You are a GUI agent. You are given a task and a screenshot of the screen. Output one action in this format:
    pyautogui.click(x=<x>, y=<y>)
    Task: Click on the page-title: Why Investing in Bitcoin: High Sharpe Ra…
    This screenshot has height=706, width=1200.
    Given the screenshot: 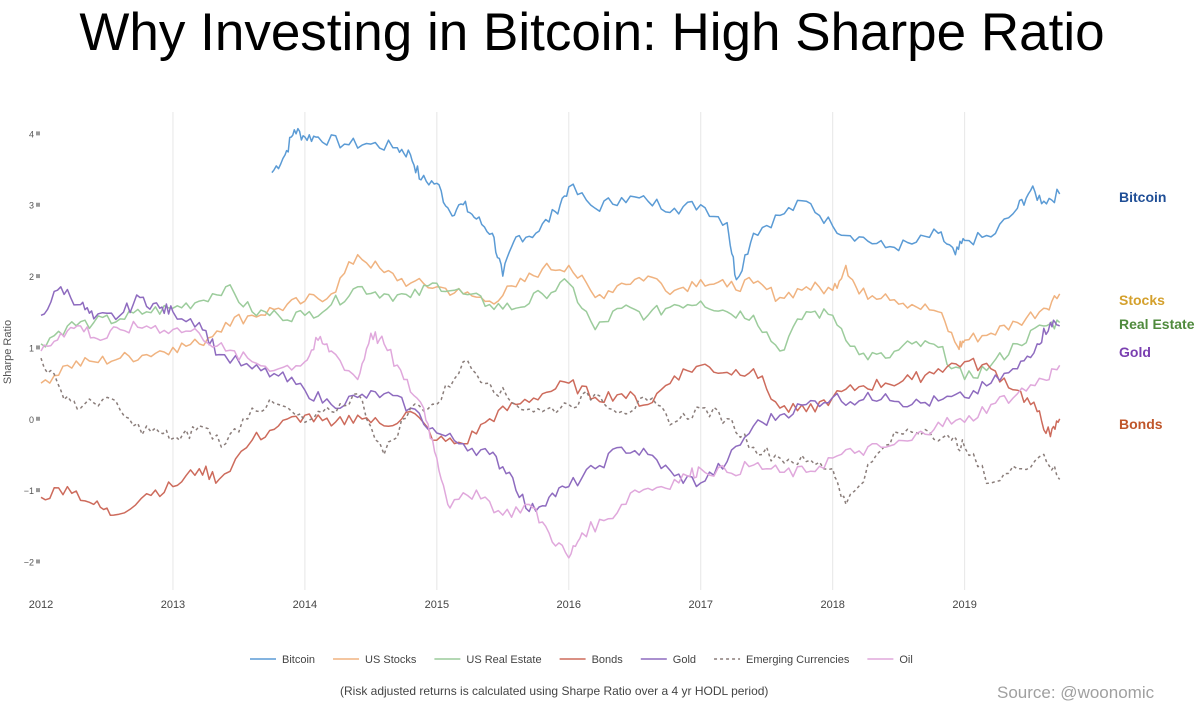 What is the action you would take?
    pyautogui.click(x=592, y=32)
    